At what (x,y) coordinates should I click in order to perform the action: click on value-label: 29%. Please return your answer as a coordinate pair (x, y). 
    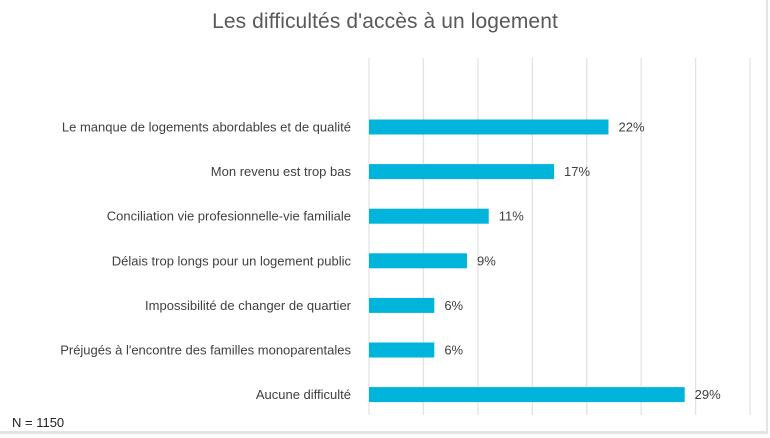
    Looking at the image, I should click on (708, 394).